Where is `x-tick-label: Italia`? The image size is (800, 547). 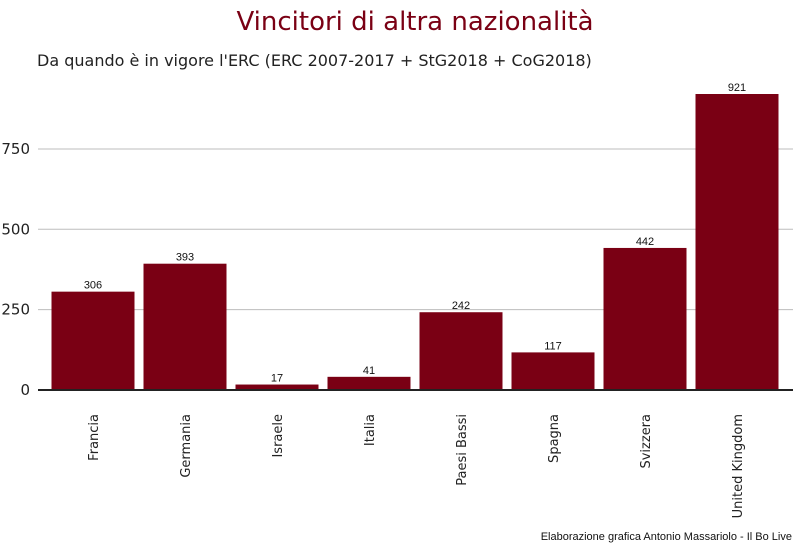 x-tick-label: Italia is located at coordinates (370, 430).